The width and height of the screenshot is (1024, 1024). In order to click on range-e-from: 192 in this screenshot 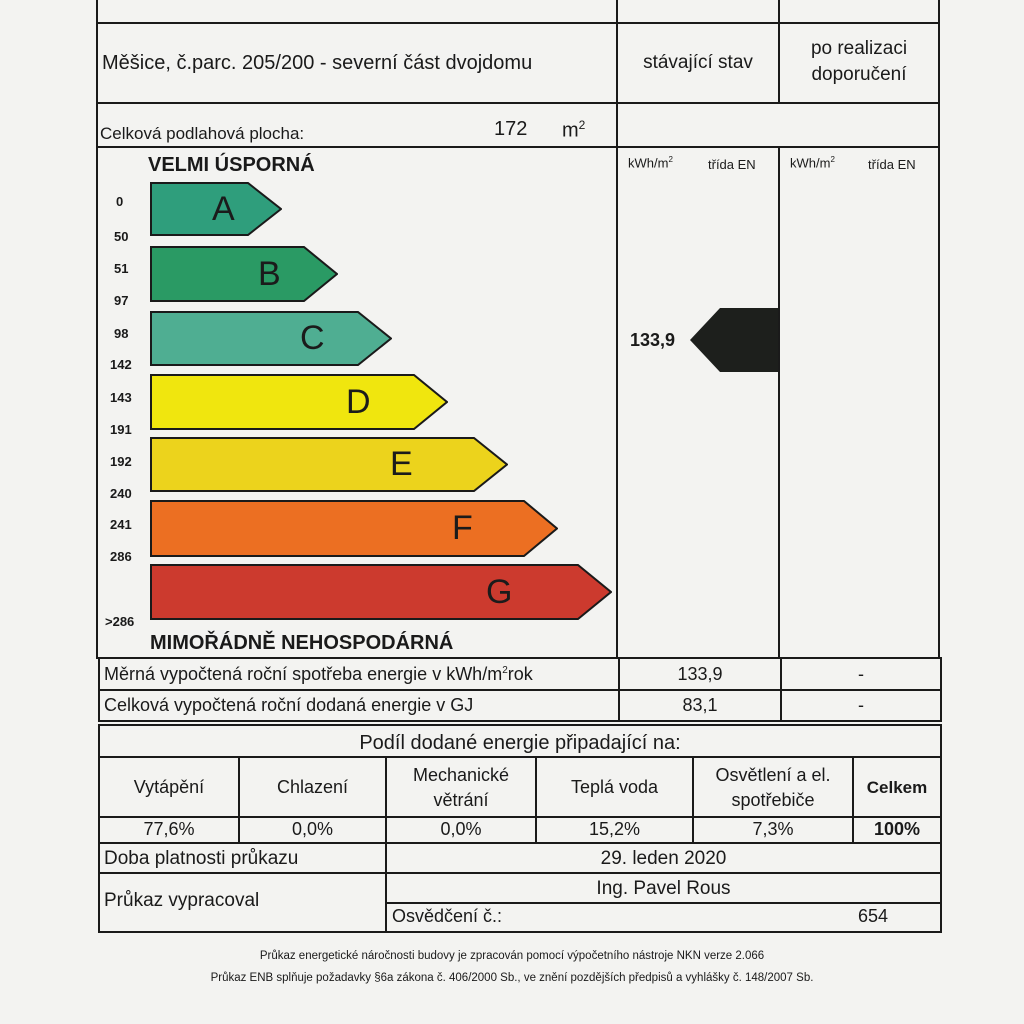, I will do `click(121, 461)`.